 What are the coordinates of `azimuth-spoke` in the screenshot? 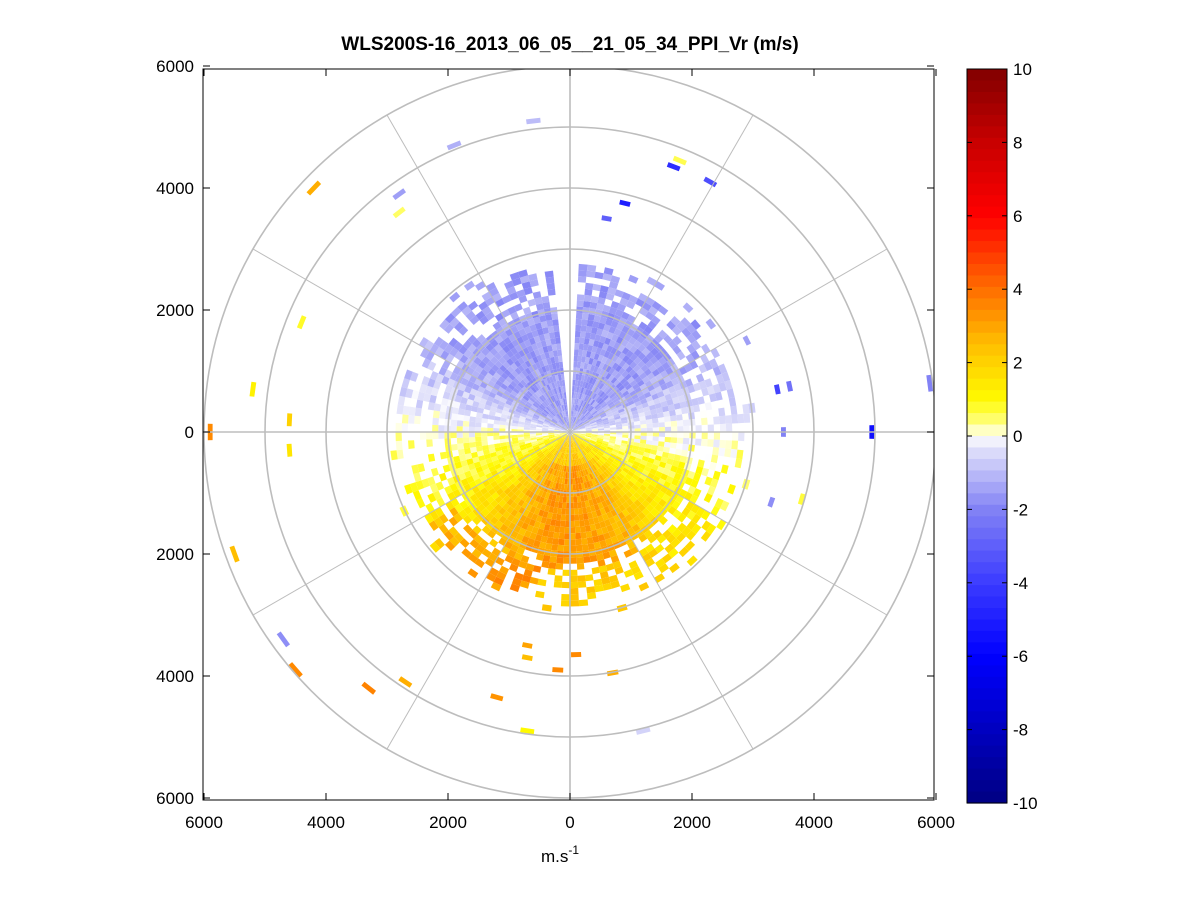 It's located at (661, 273).